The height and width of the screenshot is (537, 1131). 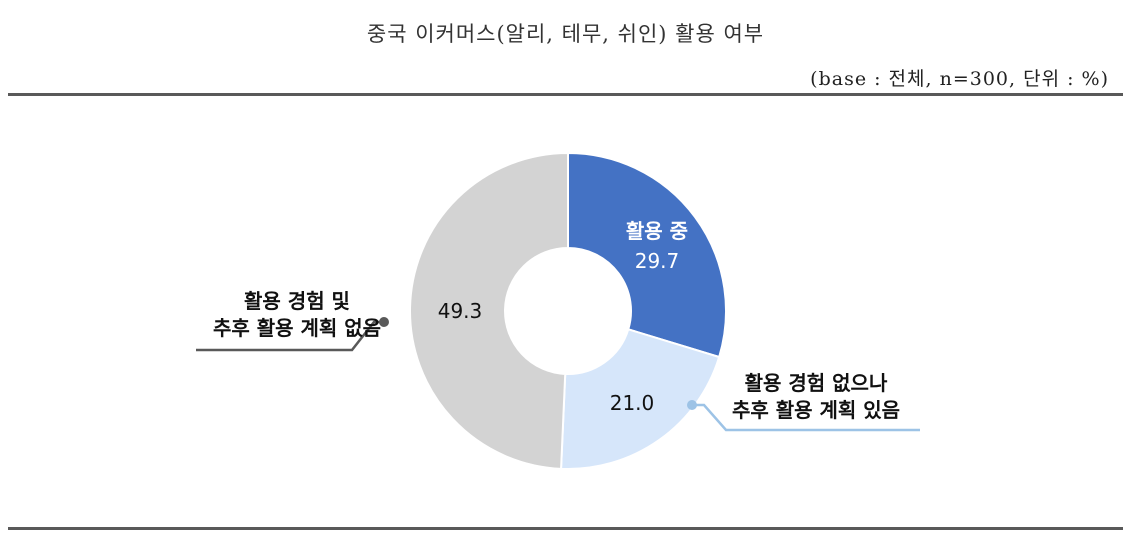 What do you see at coordinates (565, 34) in the screenshot?
I see `chart-title: 중국 이커머스(알리, 테무, 쉬인) 활용 여부` at bounding box center [565, 34].